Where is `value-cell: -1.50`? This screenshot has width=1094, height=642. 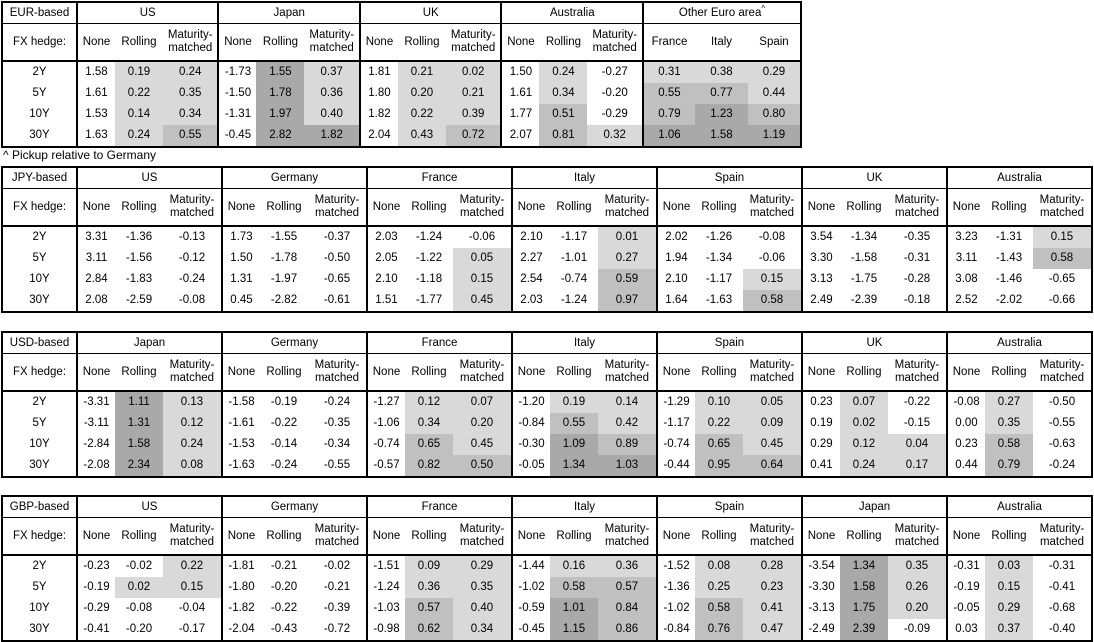 value-cell: -1.50 is located at coordinates (237, 93).